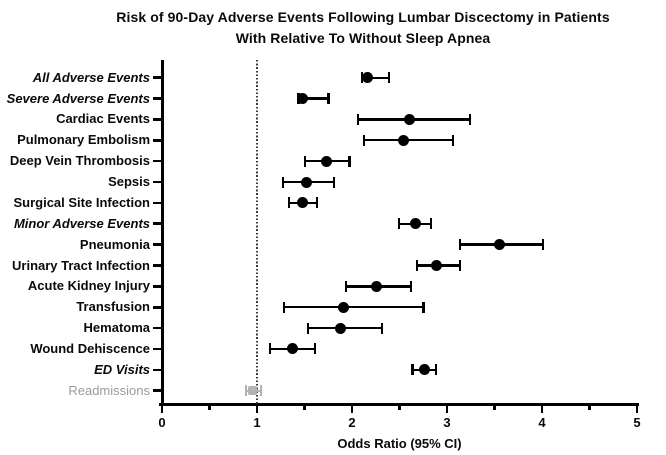 The height and width of the screenshot is (455, 666). I want to click on row-label: Severe Adverse Events, so click(78, 98).